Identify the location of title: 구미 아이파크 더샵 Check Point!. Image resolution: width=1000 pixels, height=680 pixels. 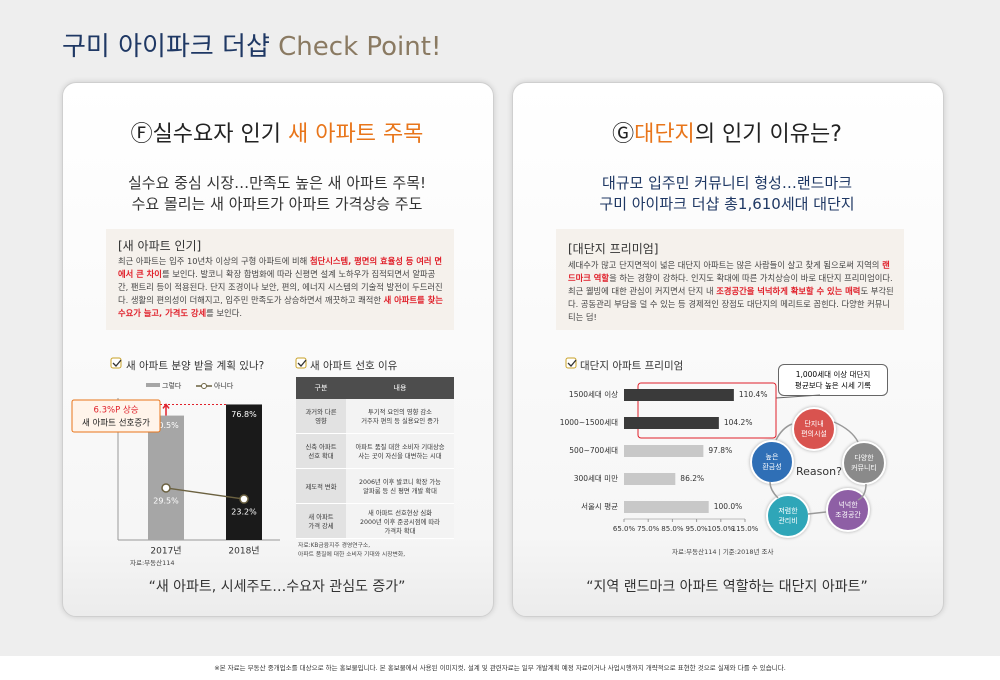
(251, 44).